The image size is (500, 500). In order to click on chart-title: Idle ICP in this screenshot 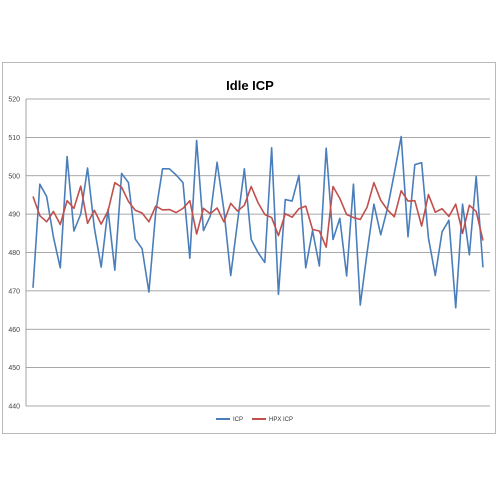, I will do `click(250, 85)`.